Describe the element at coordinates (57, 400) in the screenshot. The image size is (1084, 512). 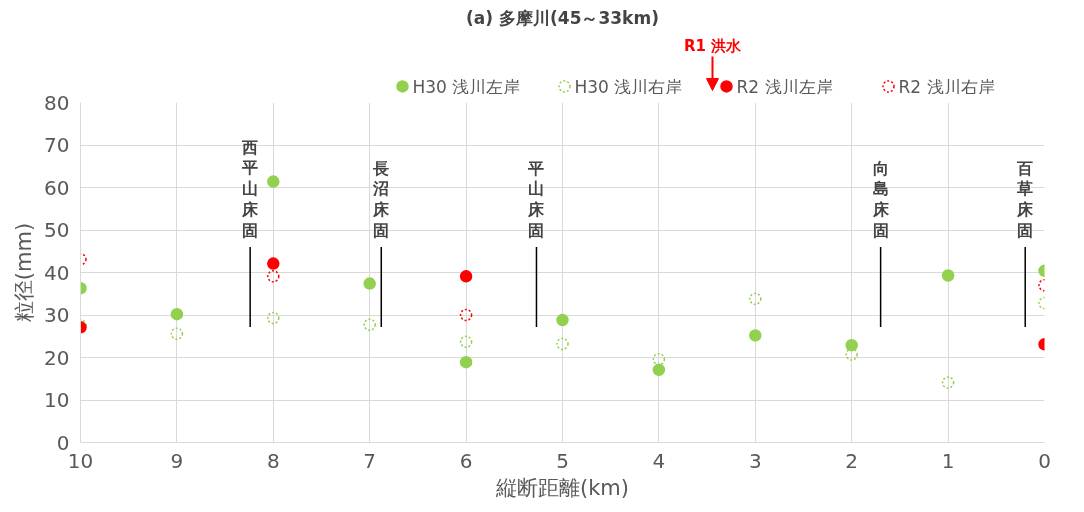
I see `y-tick-label: 10` at that location.